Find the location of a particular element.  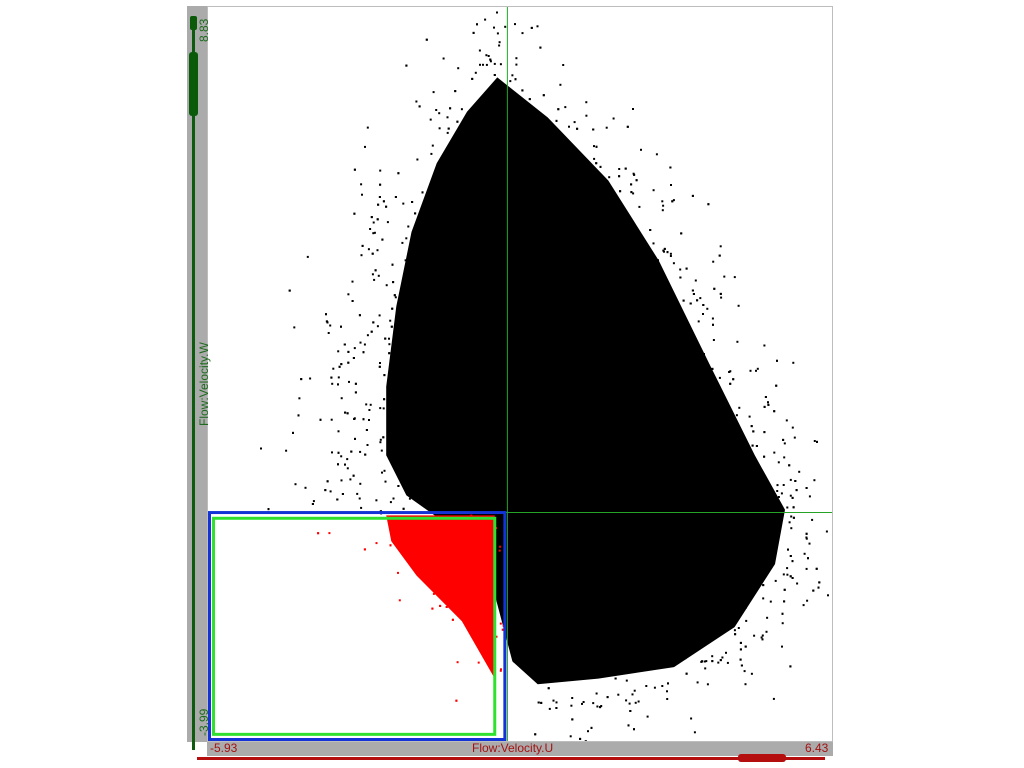

dense-selected-cloud is located at coordinates (440, 597).